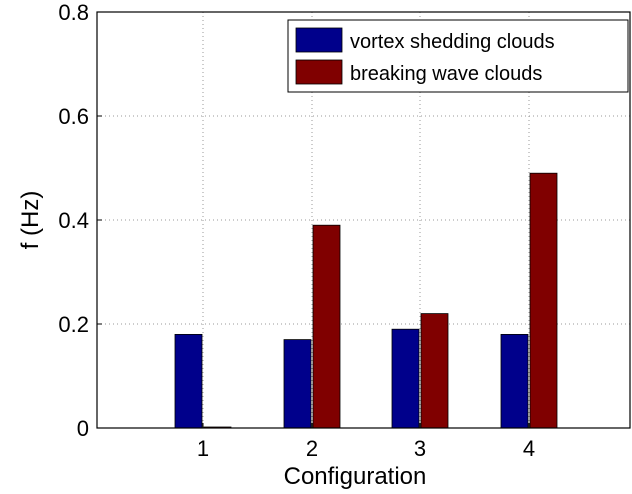 The image size is (632, 494). Describe the element at coordinates (420, 448) in the screenshot. I see `x-tick-label: 3` at that location.